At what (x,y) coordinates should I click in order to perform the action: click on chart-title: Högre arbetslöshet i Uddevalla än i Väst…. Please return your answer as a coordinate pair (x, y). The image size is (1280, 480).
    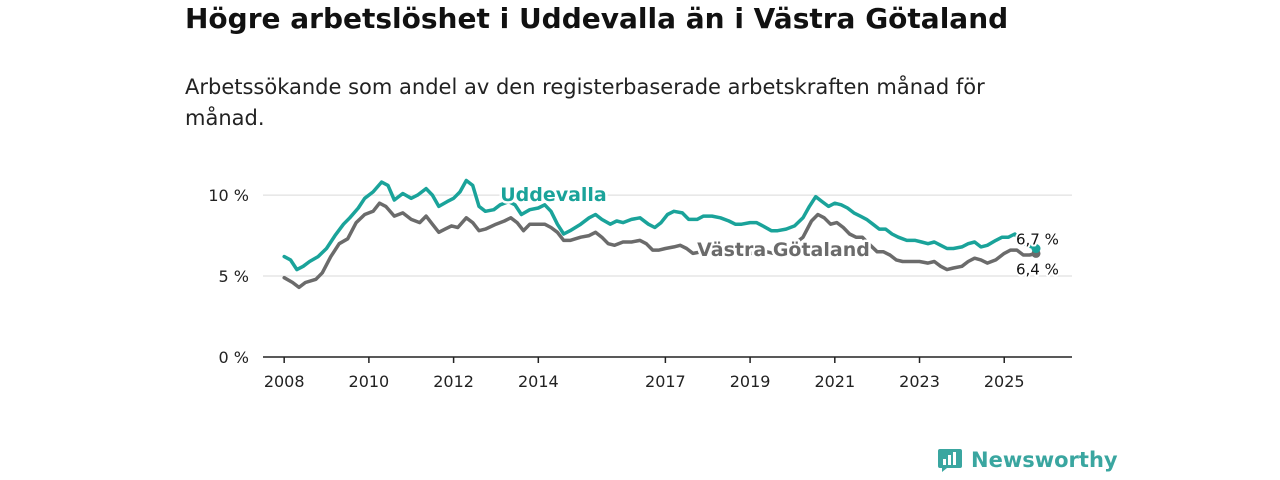
    Looking at the image, I should click on (597, 18).